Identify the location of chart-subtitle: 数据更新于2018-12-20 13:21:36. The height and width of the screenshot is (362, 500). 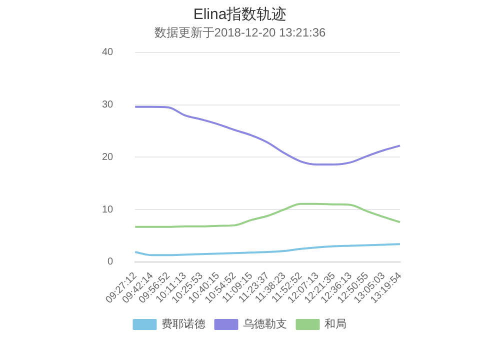
(240, 33).